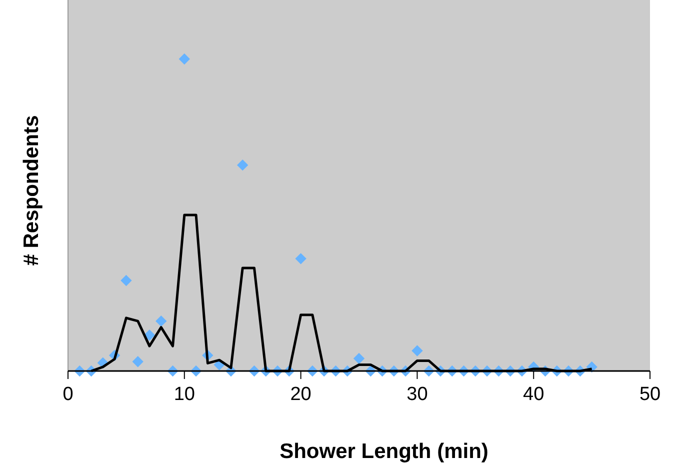 The image size is (675, 470). What do you see at coordinates (301, 394) in the screenshot?
I see `x-tick-label: 20` at bounding box center [301, 394].